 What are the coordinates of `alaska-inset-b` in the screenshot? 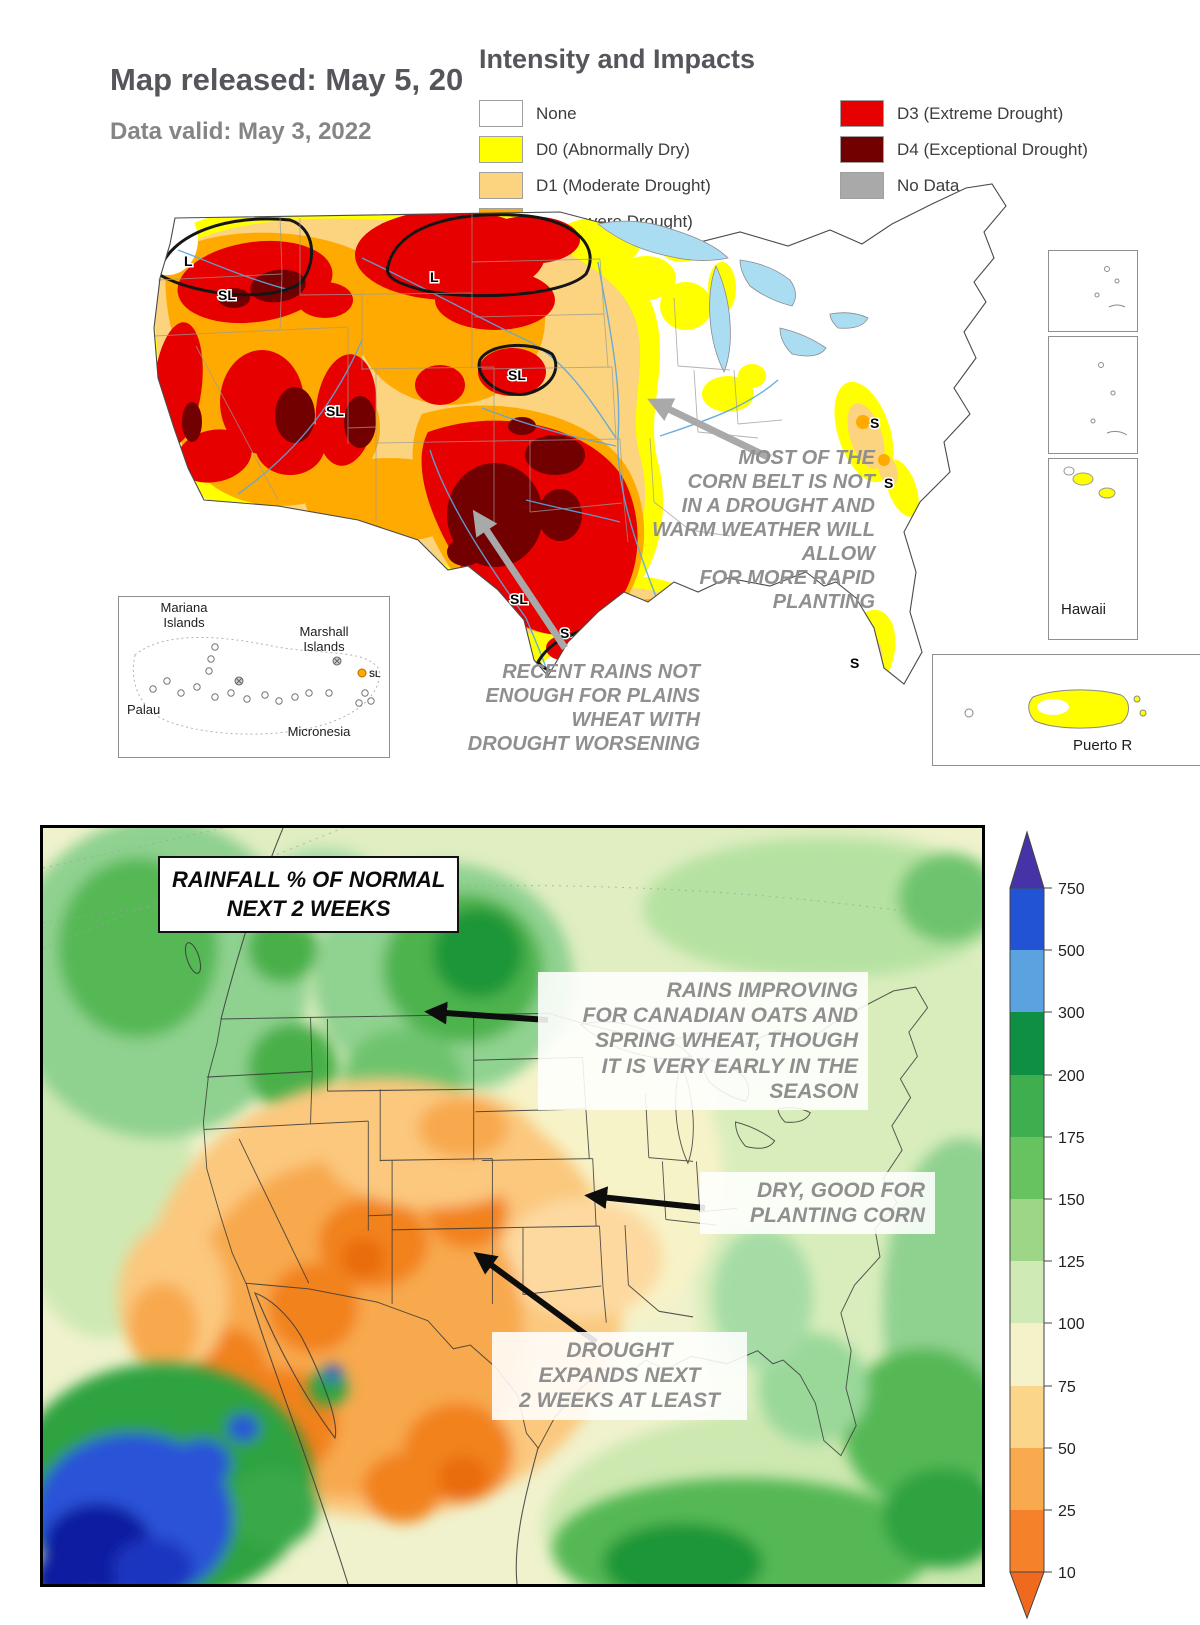 It's located at (1093, 395).